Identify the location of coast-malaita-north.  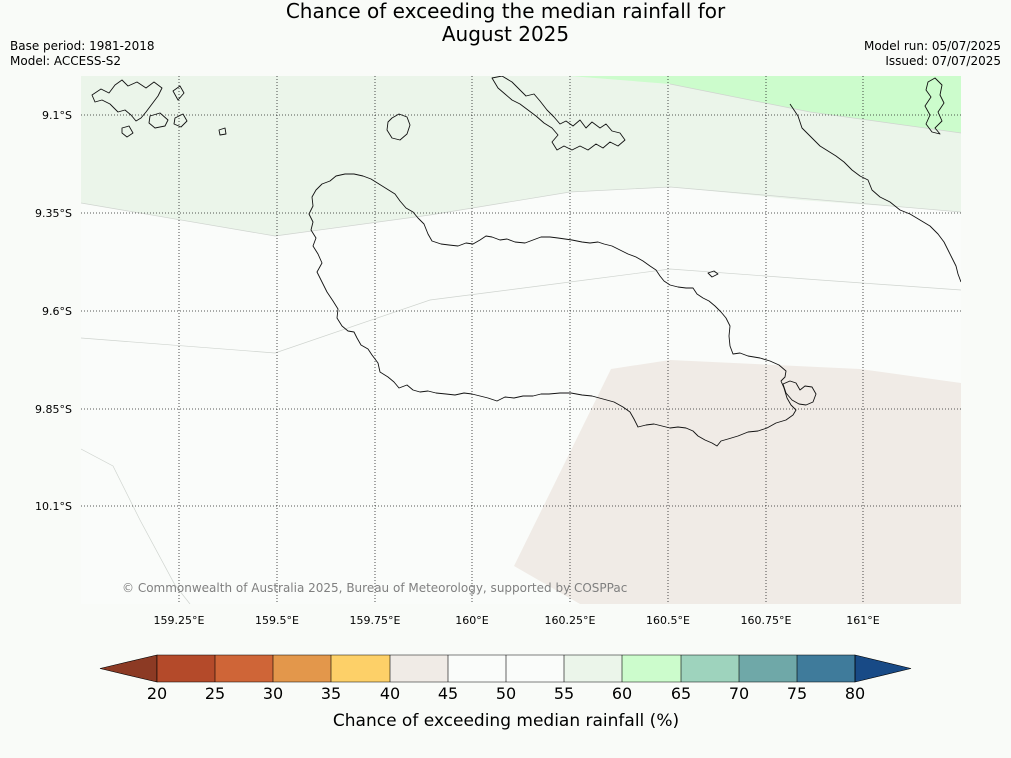
(934, 106).